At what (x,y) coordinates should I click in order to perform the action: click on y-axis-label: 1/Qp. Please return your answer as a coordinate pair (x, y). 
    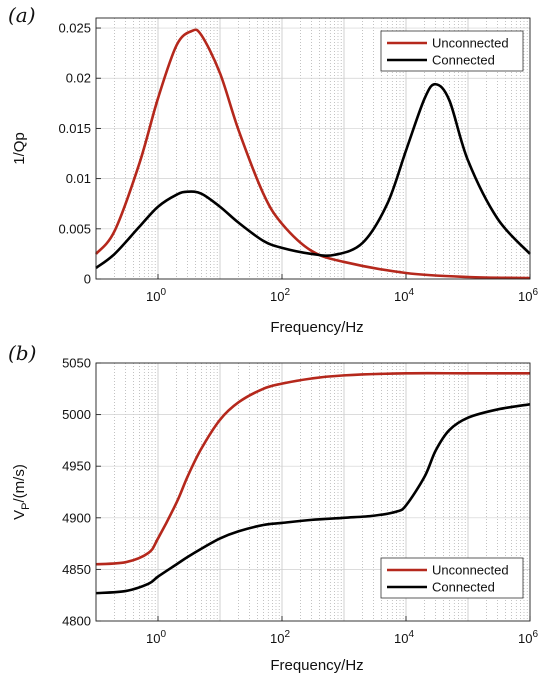
    Looking at the image, I should click on (19, 148).